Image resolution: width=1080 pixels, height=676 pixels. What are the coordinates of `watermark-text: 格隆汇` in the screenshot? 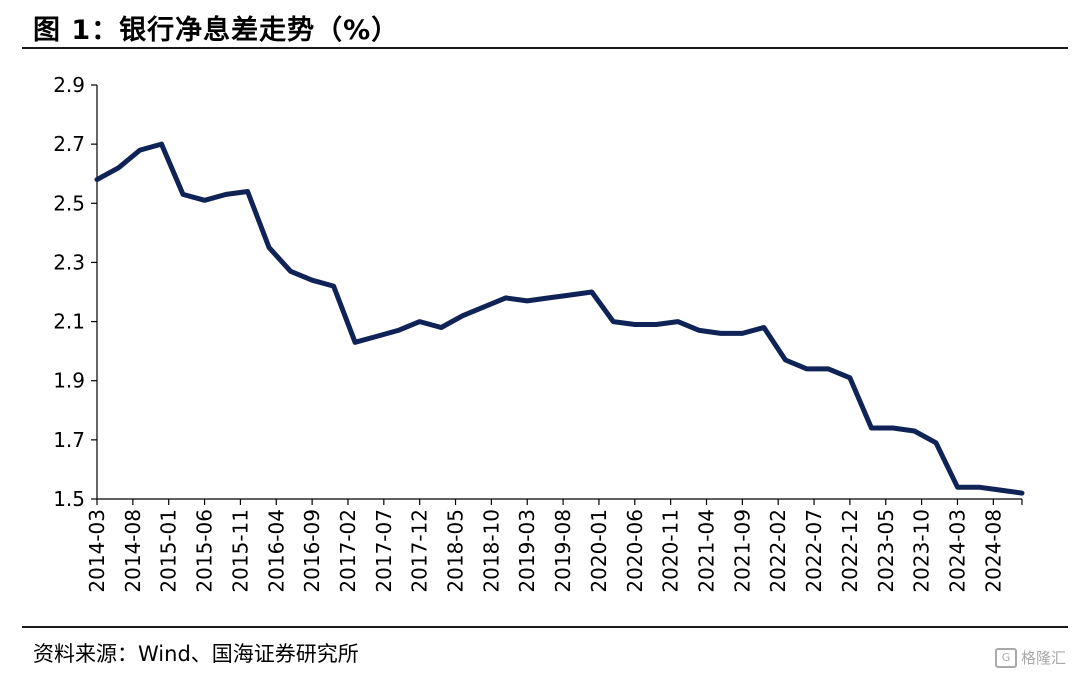 It's located at (1043, 658).